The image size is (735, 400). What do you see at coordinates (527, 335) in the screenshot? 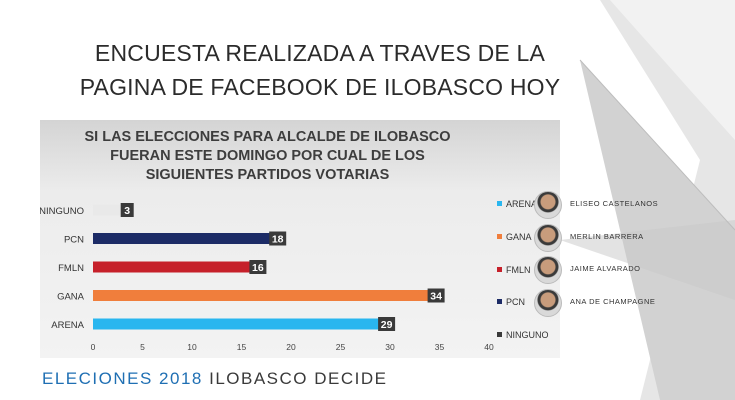
I see `legend-label-ninguno: NINGUNO` at bounding box center [527, 335].